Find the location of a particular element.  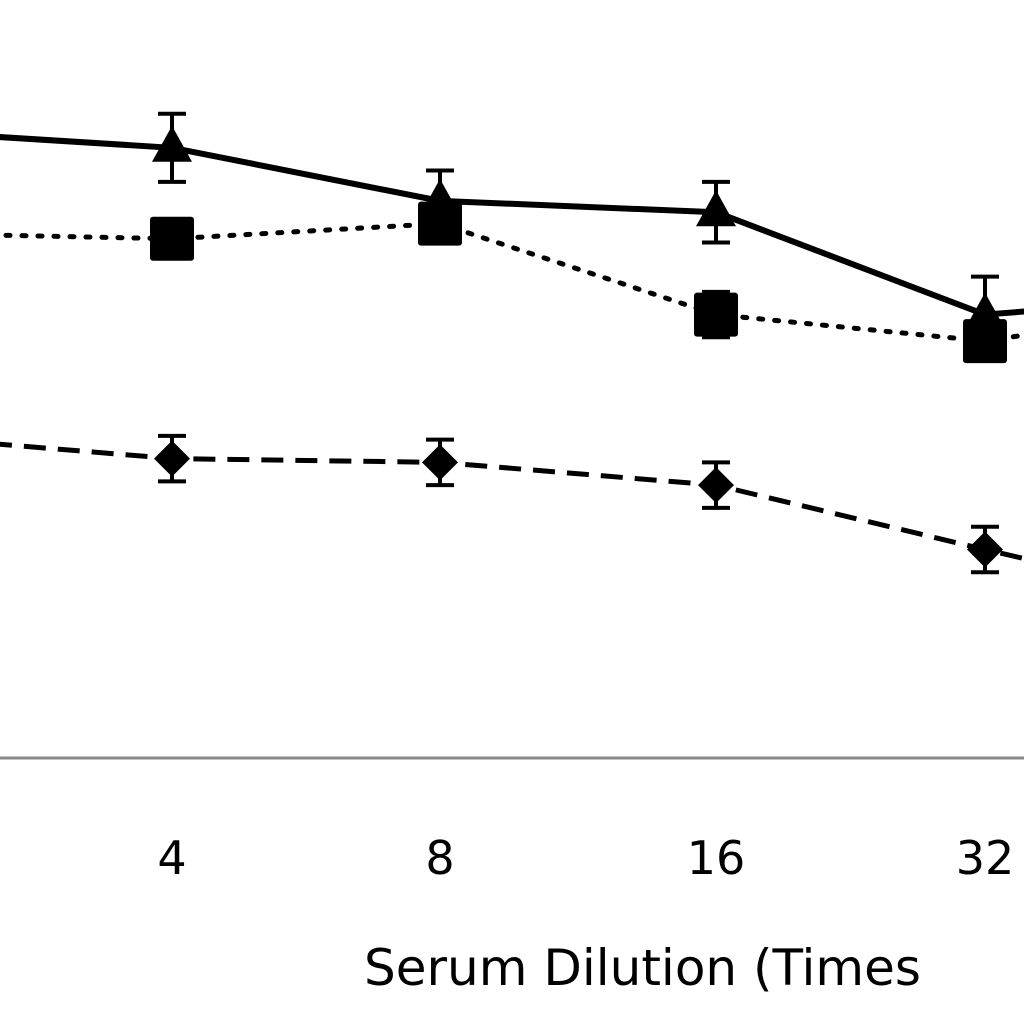

x-axis-title: Serum Dilution (Times is located at coordinates (642, 968).